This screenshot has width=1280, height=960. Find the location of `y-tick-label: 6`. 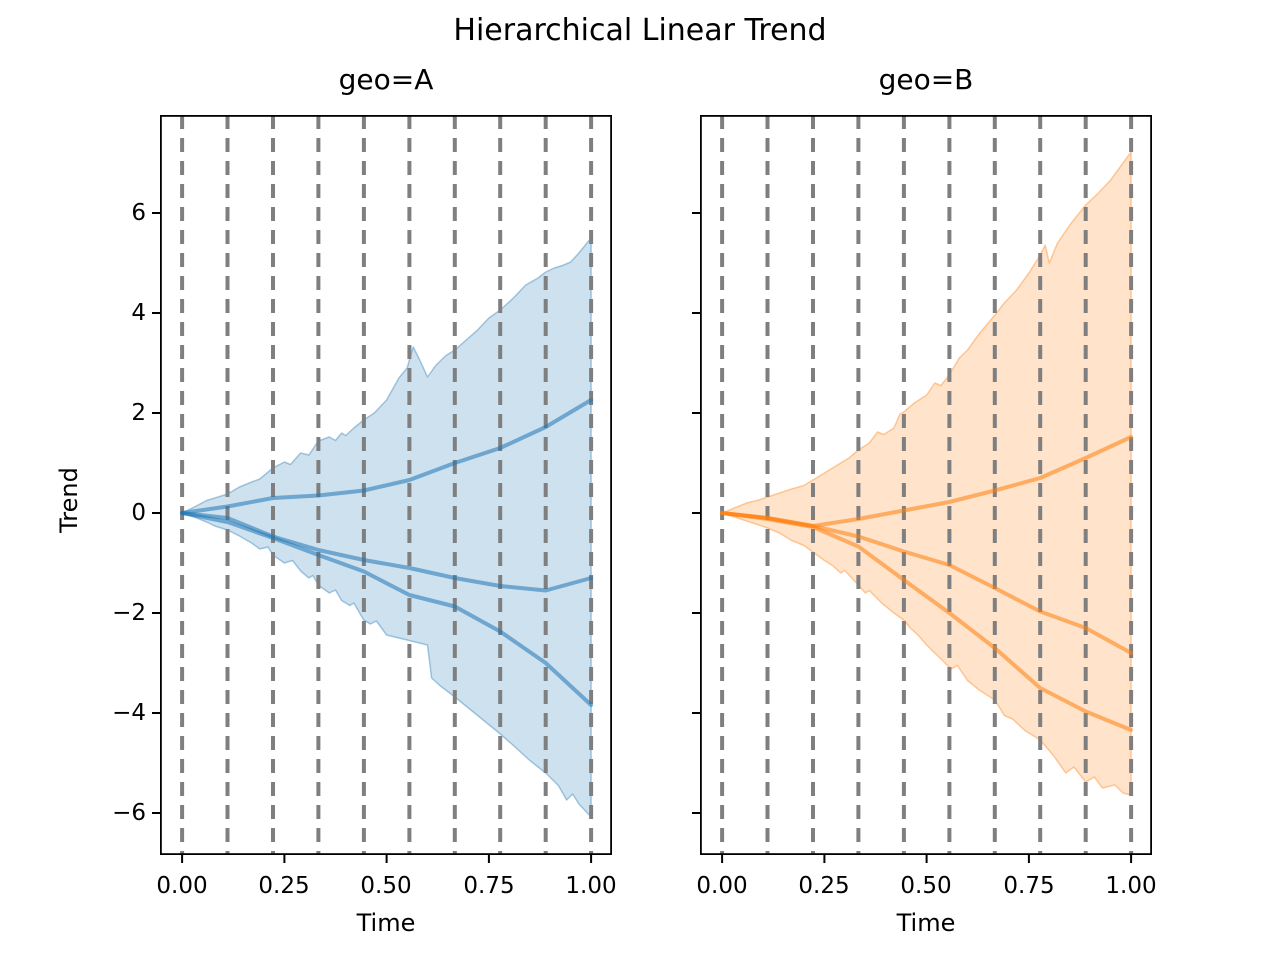

y-tick-label: 6 is located at coordinates (138, 213).